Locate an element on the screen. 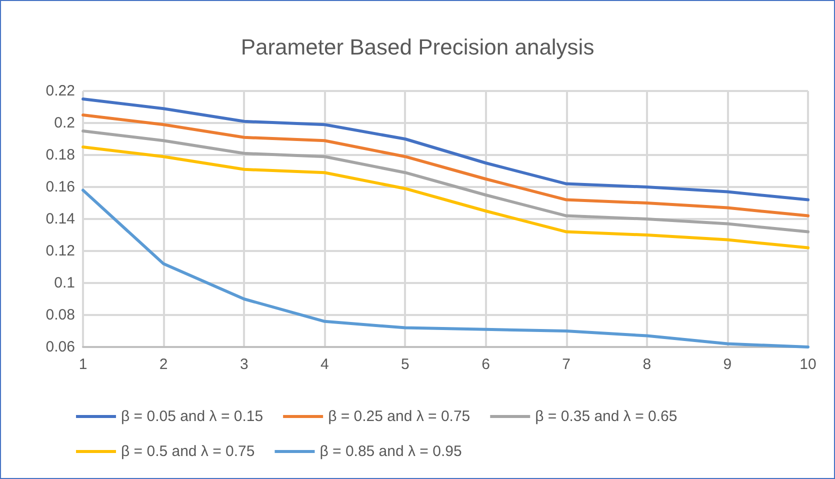 This screenshot has height=479, width=835. y-tick-label: 0.22 is located at coordinates (60, 91).